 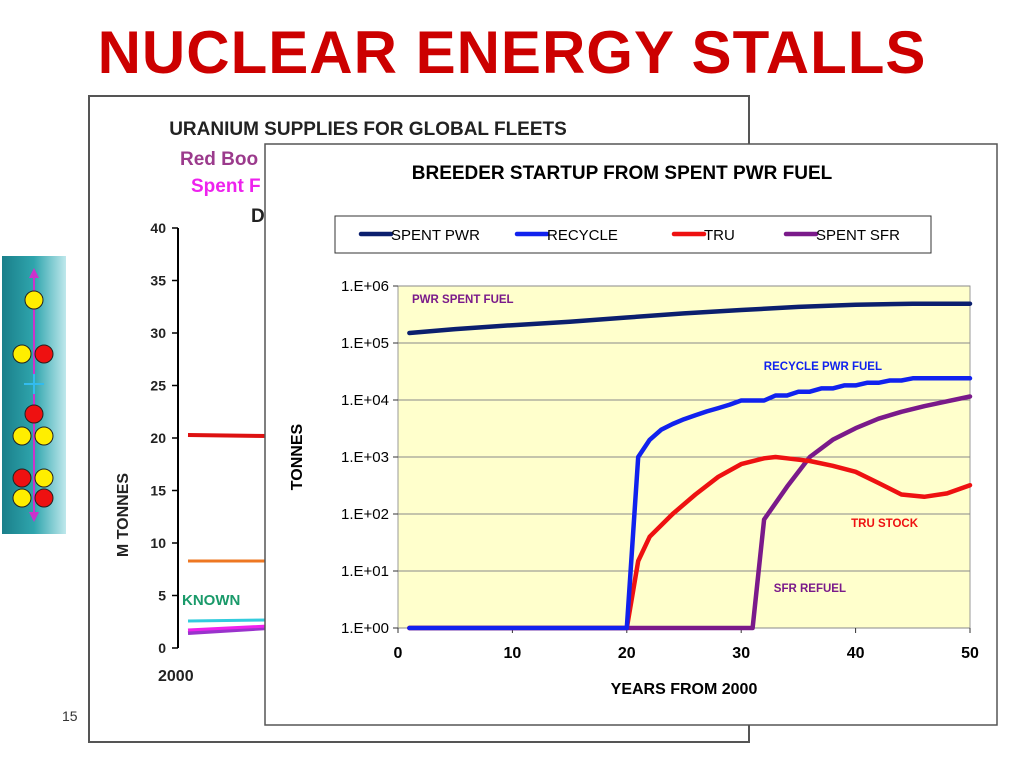 What do you see at coordinates (158, 228) in the screenshot?
I see `back-y-tick-label: 40` at bounding box center [158, 228].